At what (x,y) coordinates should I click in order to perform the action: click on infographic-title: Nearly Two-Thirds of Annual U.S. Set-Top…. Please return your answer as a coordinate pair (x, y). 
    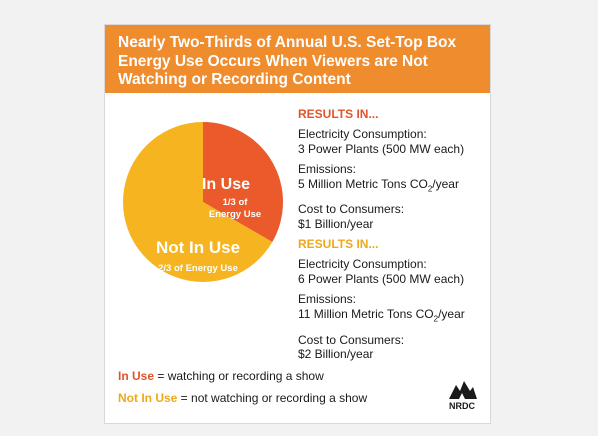
    Looking at the image, I should click on (299, 62).